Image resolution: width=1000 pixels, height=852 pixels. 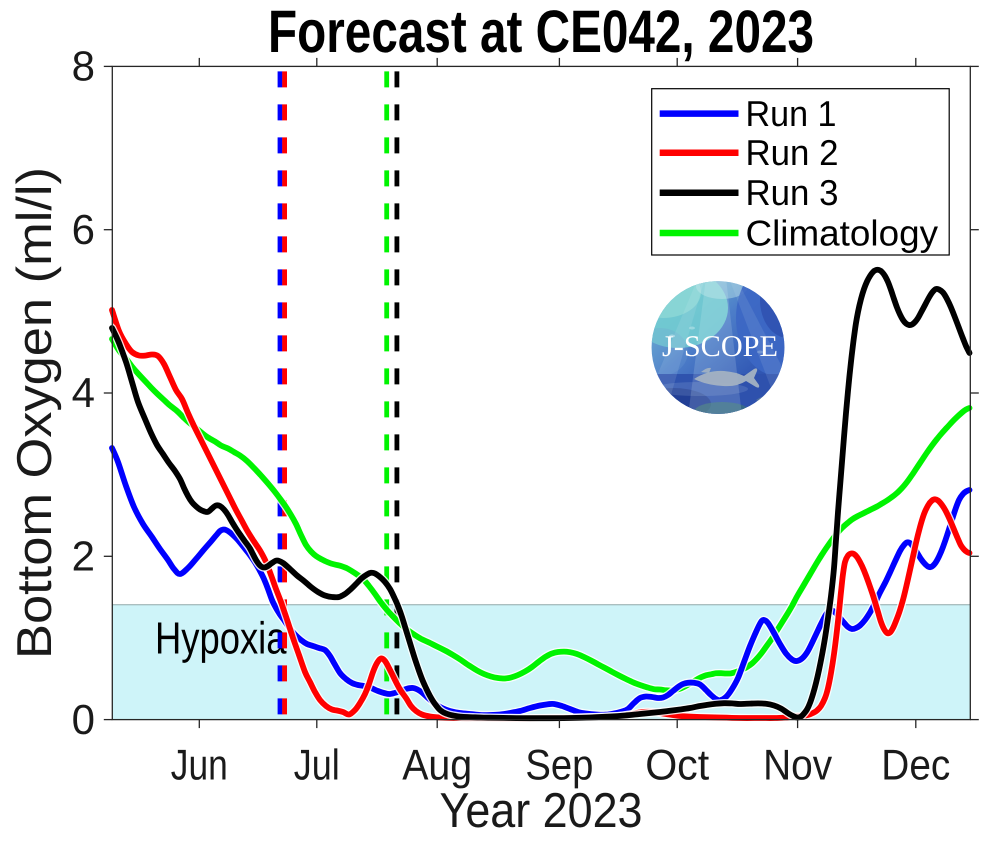 What do you see at coordinates (915, 766) in the screenshot?
I see `svg-text: Dec` at bounding box center [915, 766].